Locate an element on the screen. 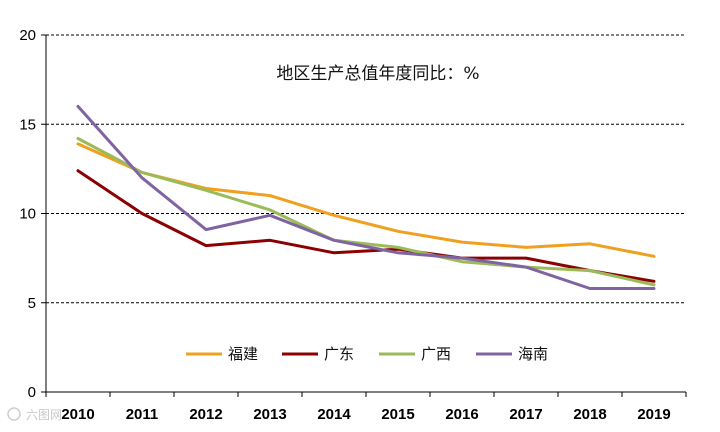 The width and height of the screenshot is (720, 432). legend-label-0: 福建 is located at coordinates (243, 354).